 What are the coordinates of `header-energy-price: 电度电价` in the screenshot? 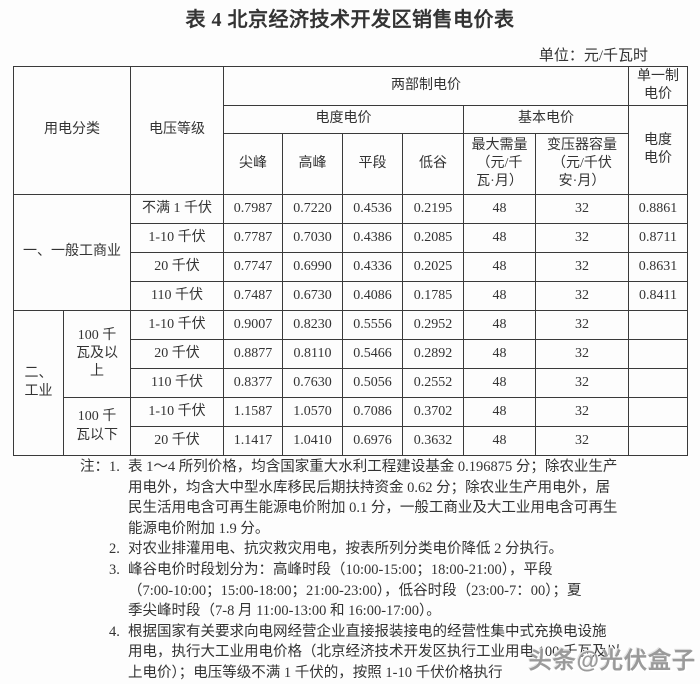 It's located at (343, 119).